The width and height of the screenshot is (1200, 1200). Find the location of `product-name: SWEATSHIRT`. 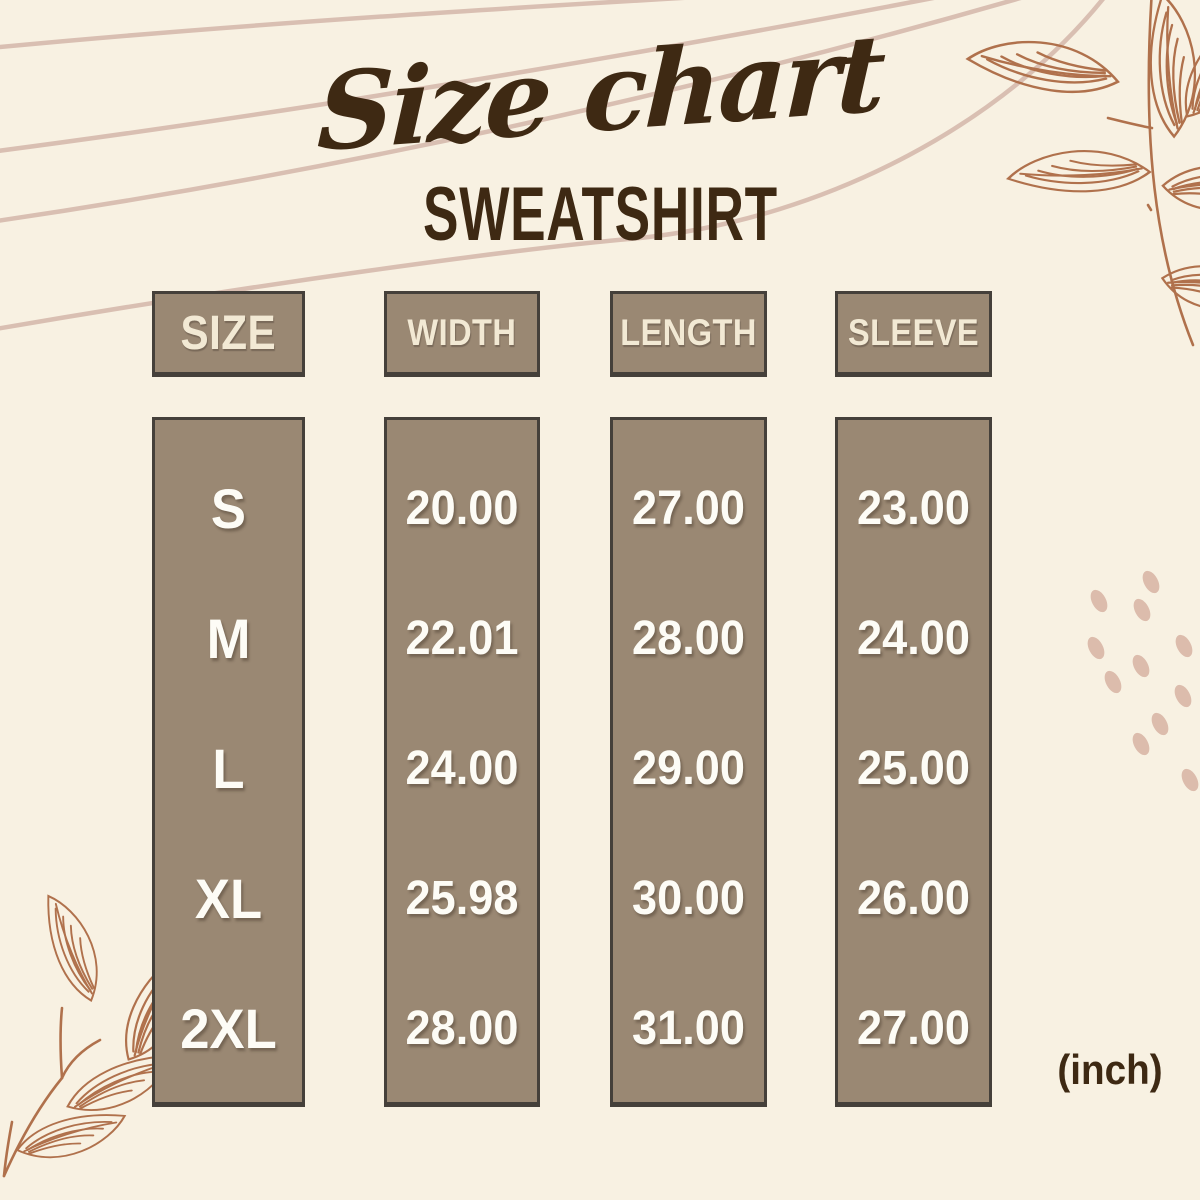

product-name: SWEATSHIRT is located at coordinates (600, 216).